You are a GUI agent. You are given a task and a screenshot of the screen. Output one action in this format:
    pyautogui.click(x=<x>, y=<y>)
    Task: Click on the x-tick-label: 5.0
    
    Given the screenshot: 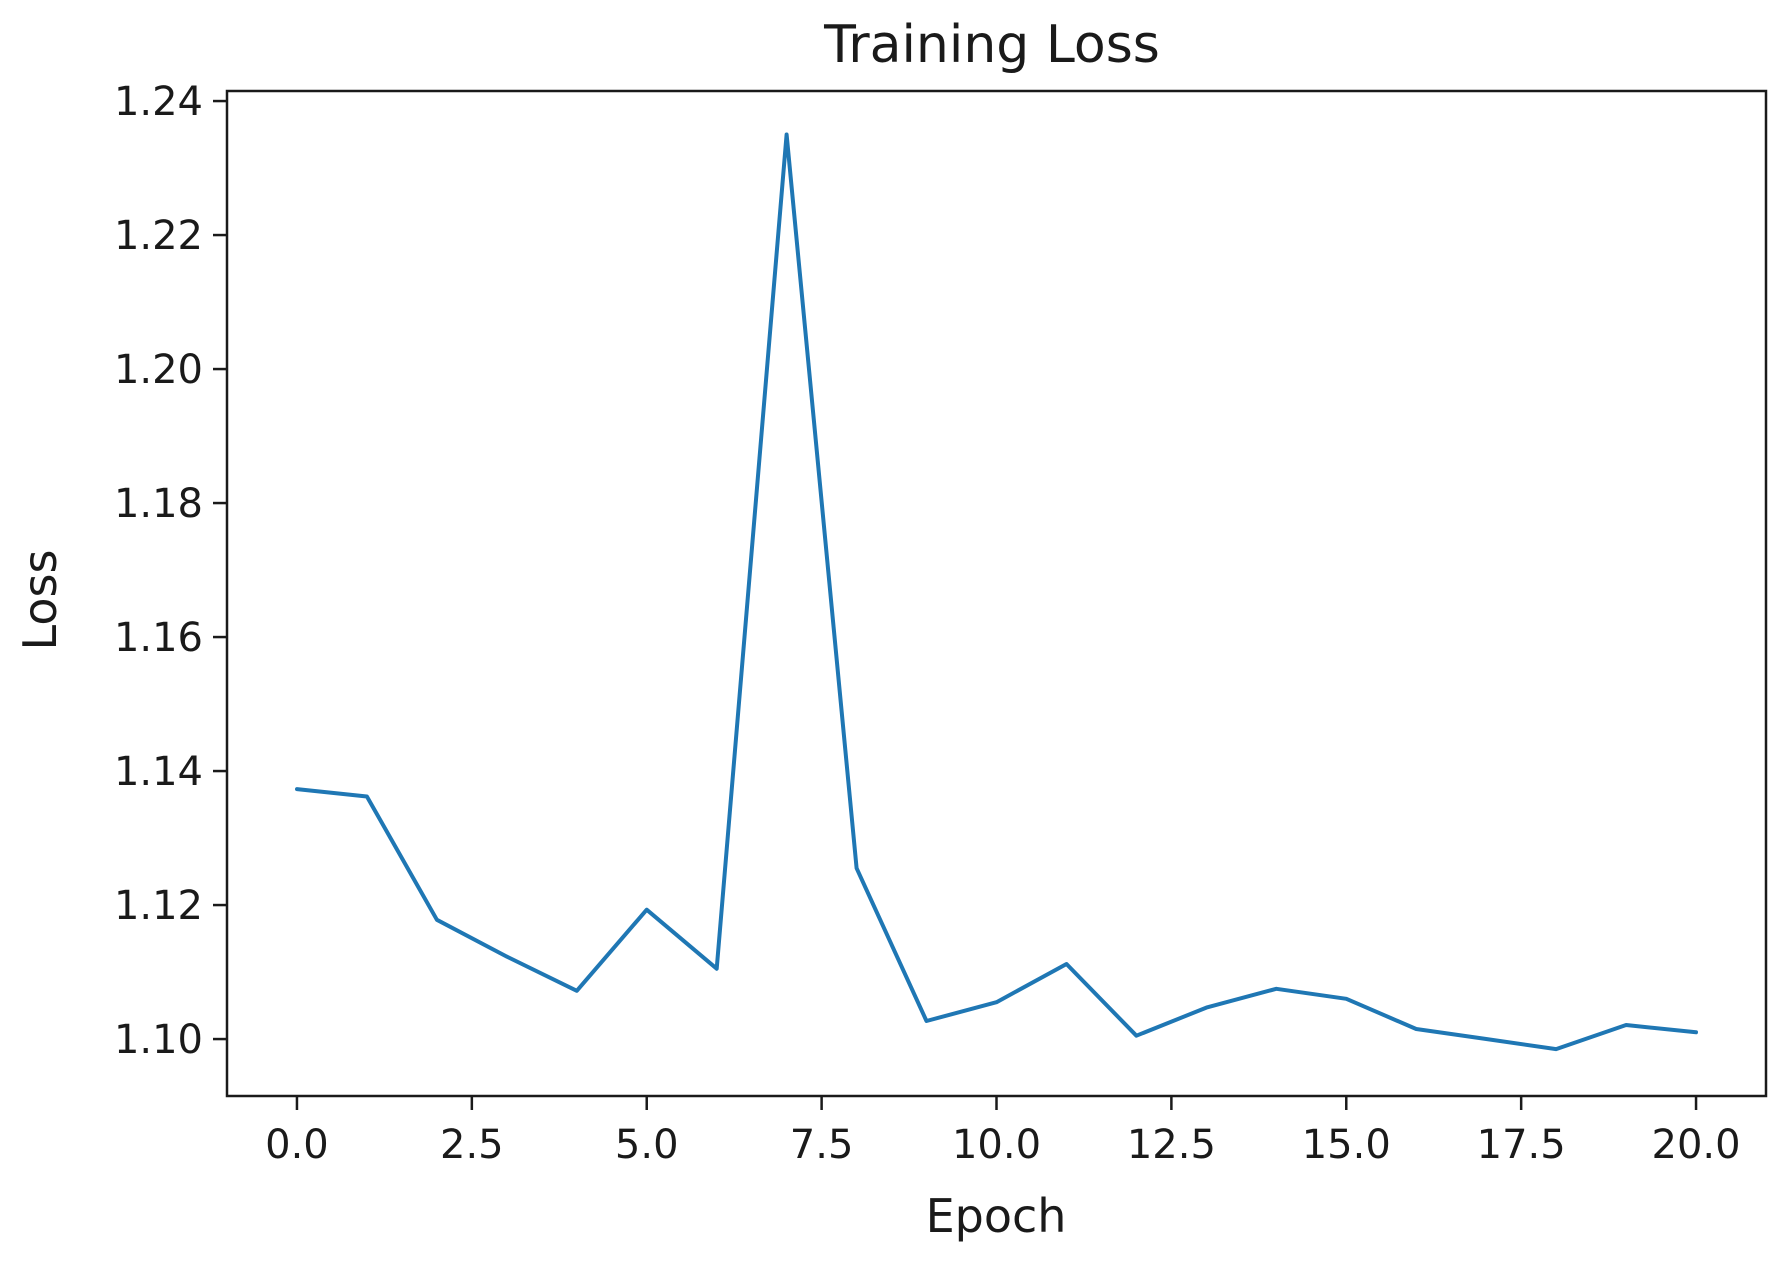 What is the action you would take?
    pyautogui.click(x=647, y=1145)
    